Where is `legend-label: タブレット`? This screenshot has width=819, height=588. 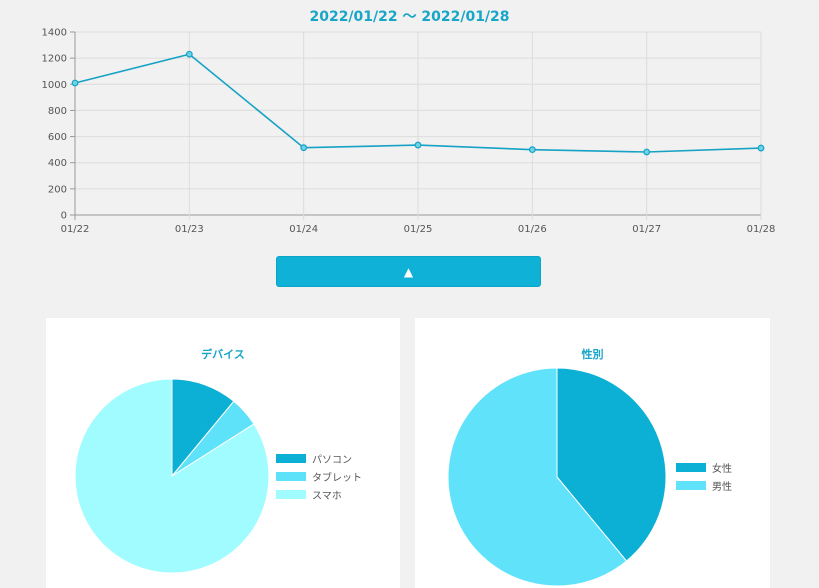
legend-label: タブレット is located at coordinates (337, 478).